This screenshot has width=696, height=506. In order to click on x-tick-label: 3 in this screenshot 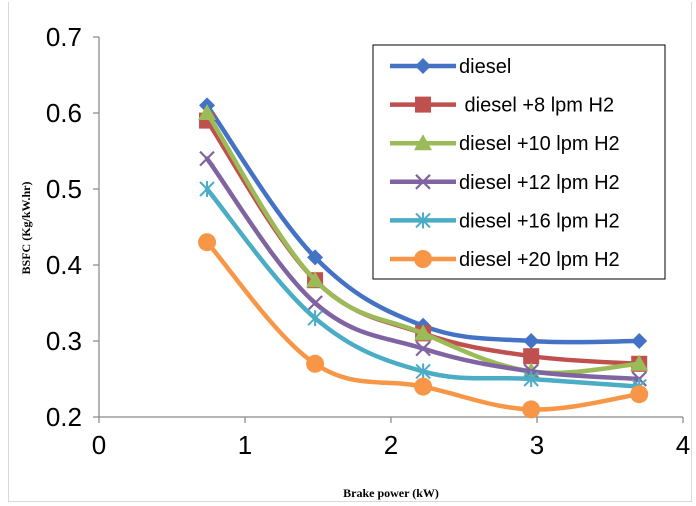, I will do `click(537, 445)`.